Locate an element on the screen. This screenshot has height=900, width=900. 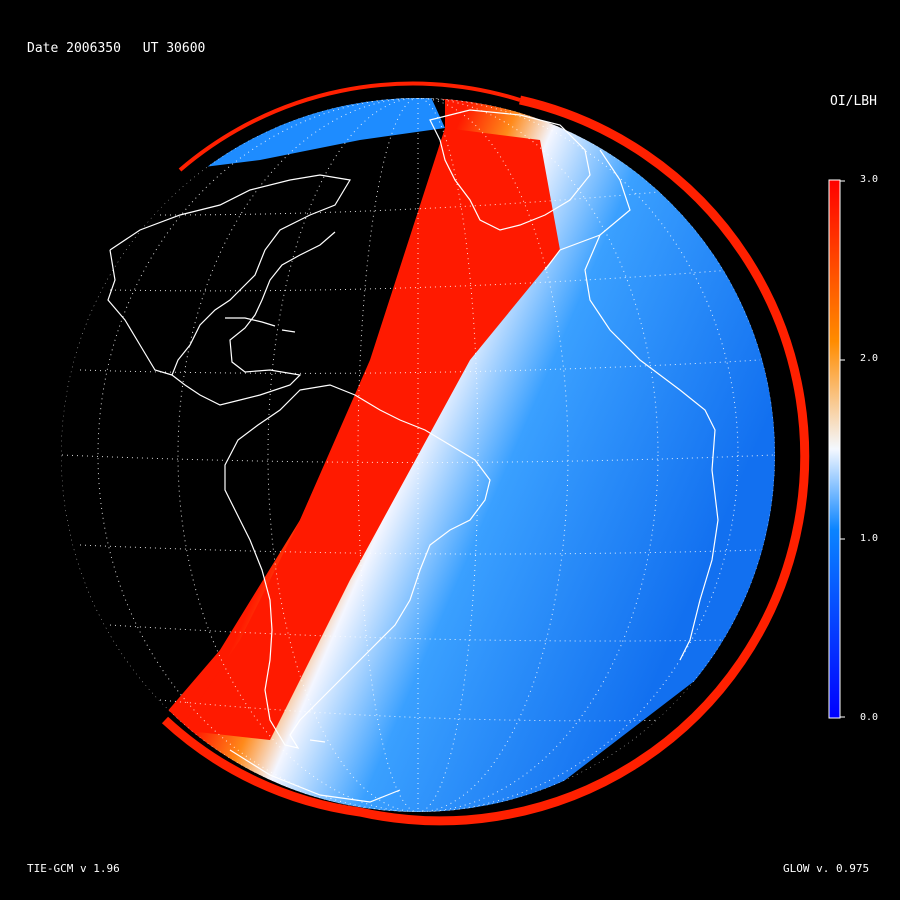
ut-text: UT 30600 is located at coordinates (174, 48).